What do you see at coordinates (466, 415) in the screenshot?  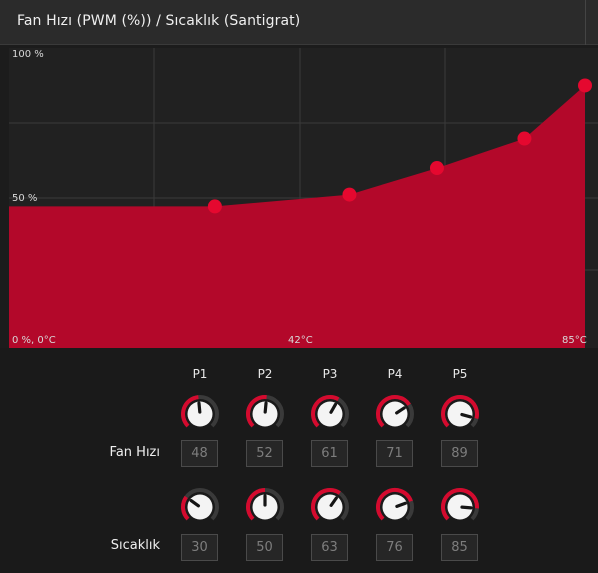 I see `fan-speed-knob-p5-indicator` at bounding box center [466, 415].